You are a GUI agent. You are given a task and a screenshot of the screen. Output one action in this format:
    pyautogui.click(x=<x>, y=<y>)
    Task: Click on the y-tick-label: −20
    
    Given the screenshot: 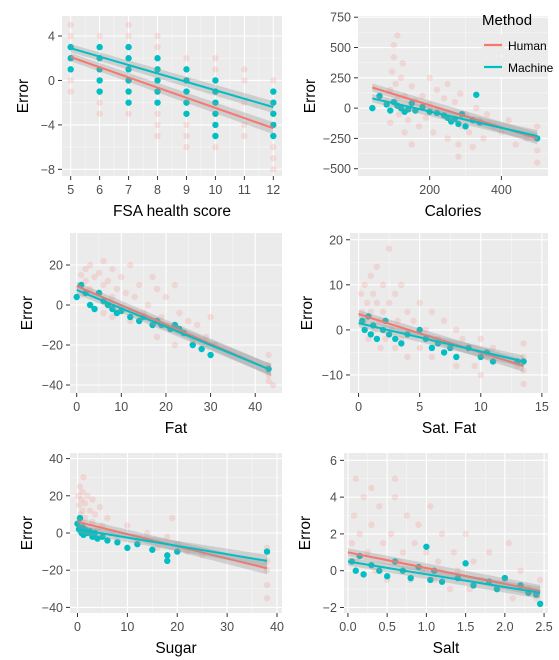 What is the action you would take?
    pyautogui.click(x=52, y=571)
    